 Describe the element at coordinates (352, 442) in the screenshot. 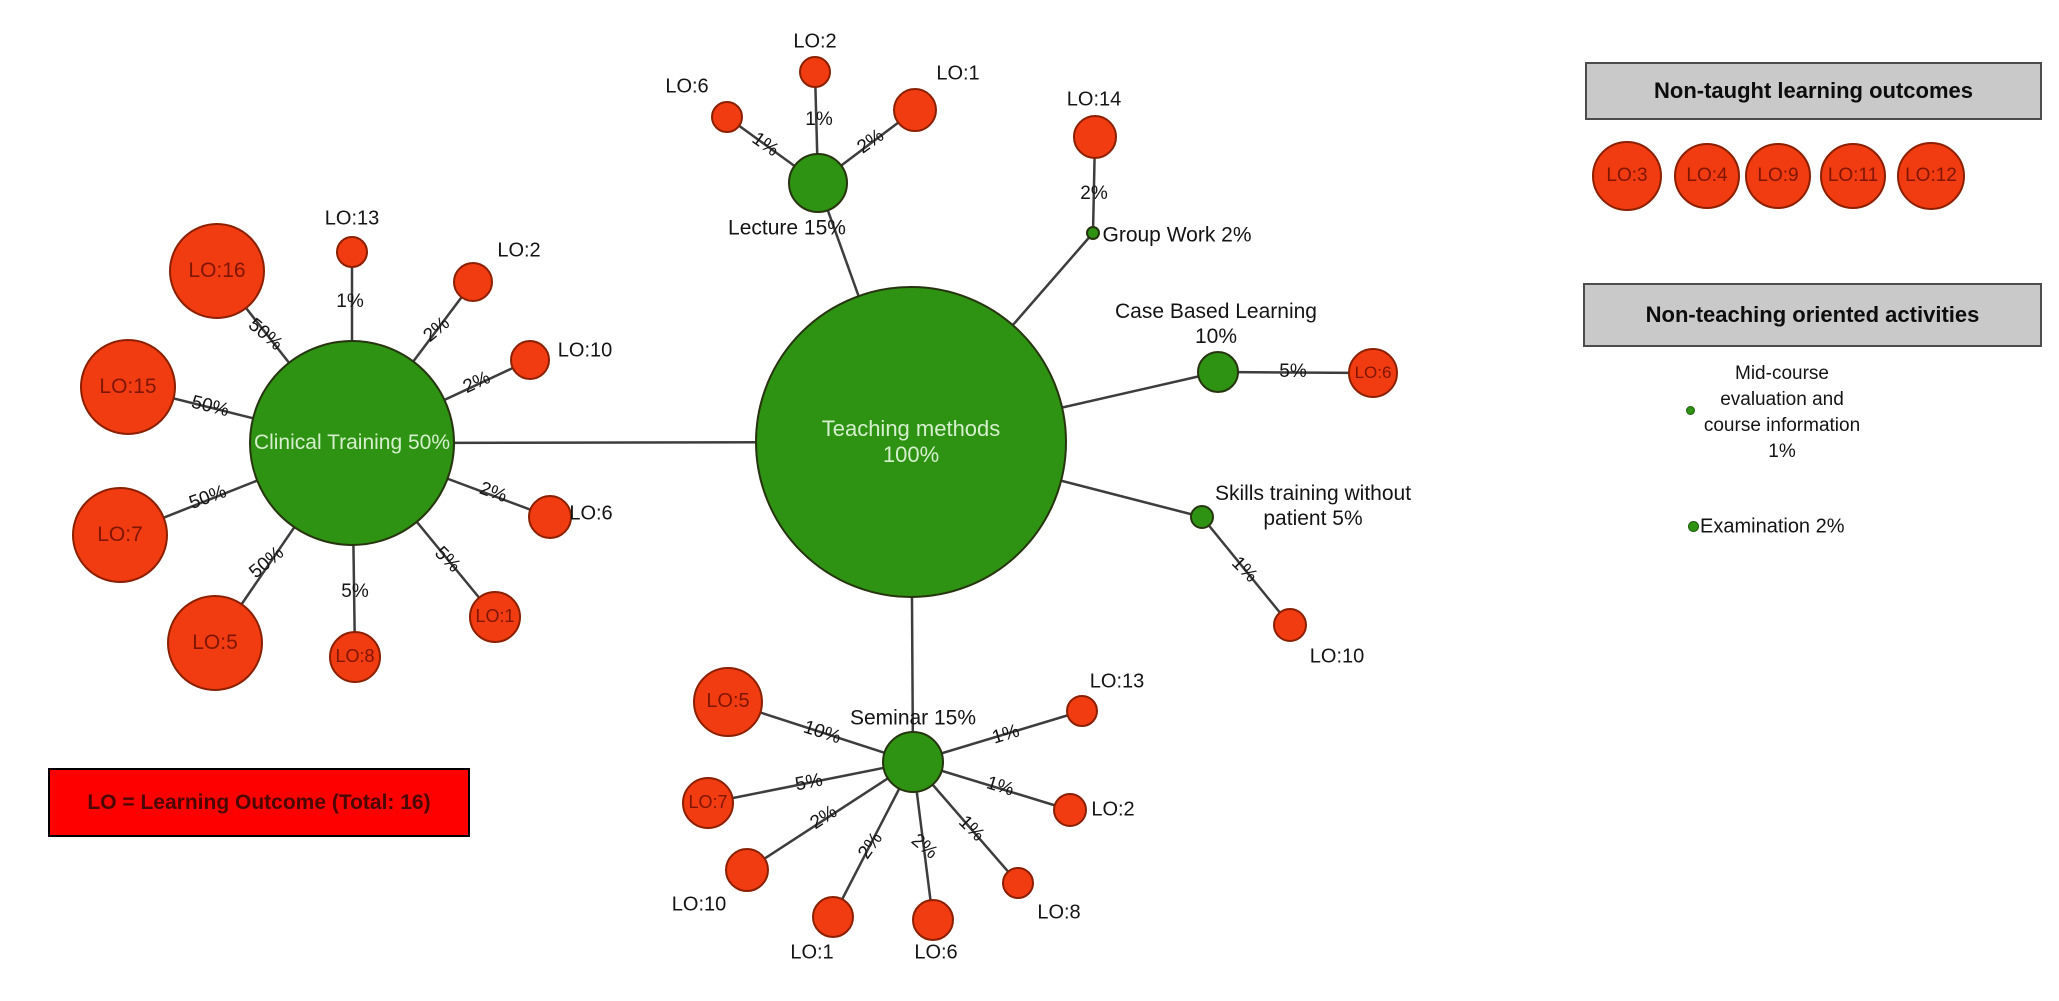

I see `node-clinical-label: Clinical Training 50%` at that location.